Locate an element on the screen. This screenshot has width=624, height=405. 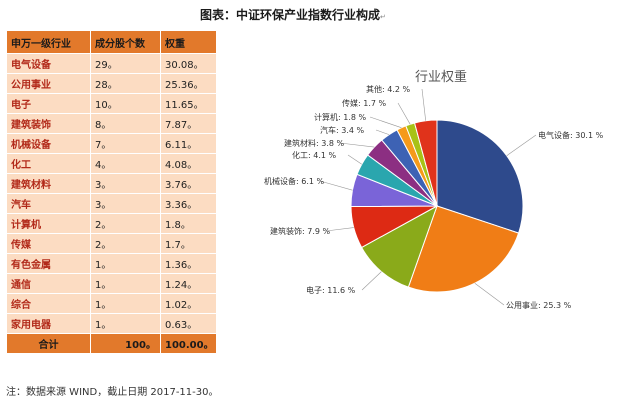
pie-slice-label: 公用事业: 25.3 % is located at coordinates (539, 305).